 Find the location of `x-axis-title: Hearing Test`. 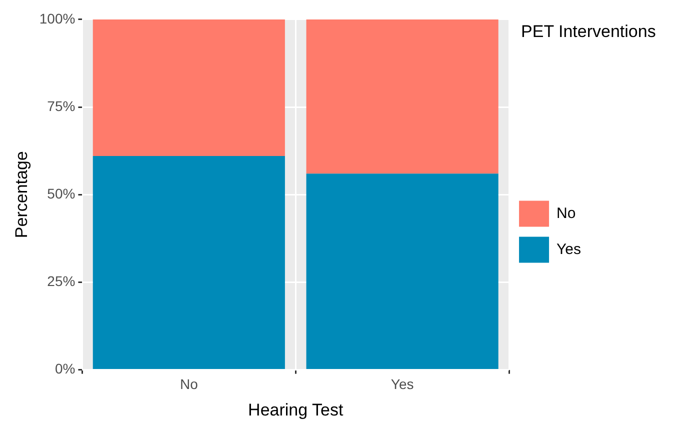

x-axis-title: Hearing Test is located at coordinates (296, 410).